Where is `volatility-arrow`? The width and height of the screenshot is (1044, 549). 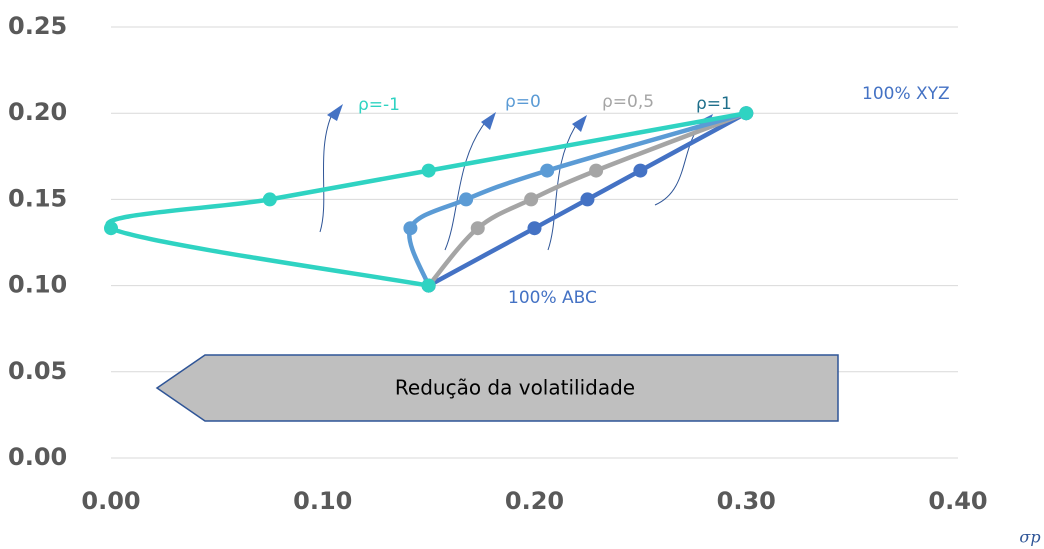 volatility-arrow is located at coordinates (497, 388).